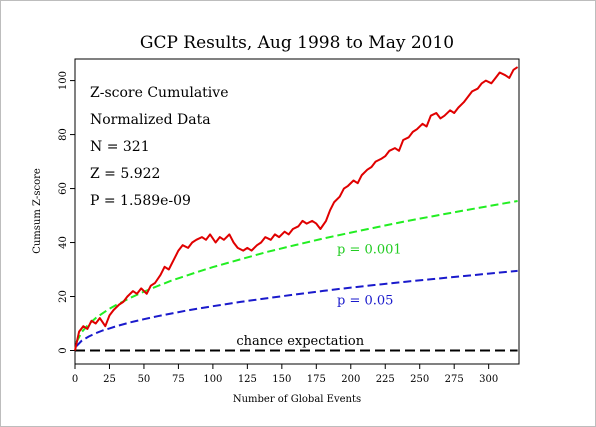 This screenshot has height=427, width=596. Describe the element at coordinates (144, 379) in the screenshot. I see `x-tick-label: 50` at that location.